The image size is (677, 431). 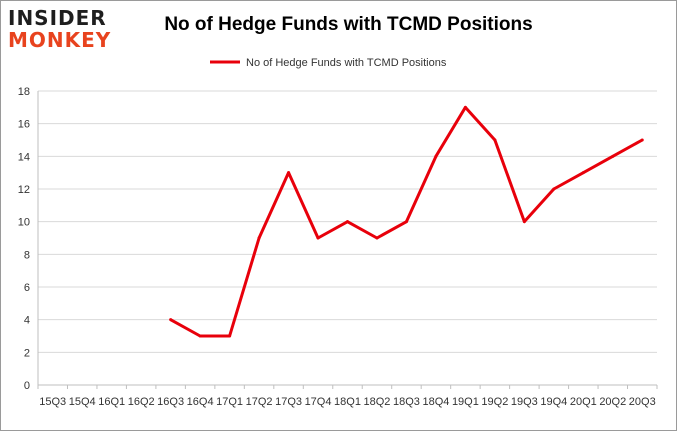 I want to click on logo-line2: MONKEY, so click(x=60, y=40).